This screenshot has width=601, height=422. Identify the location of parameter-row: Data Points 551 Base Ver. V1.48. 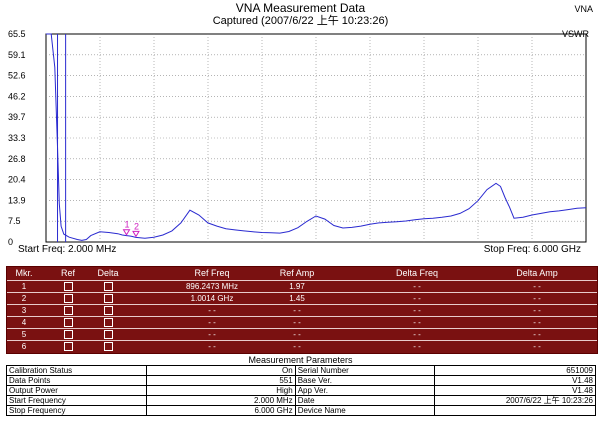
(300, 380).